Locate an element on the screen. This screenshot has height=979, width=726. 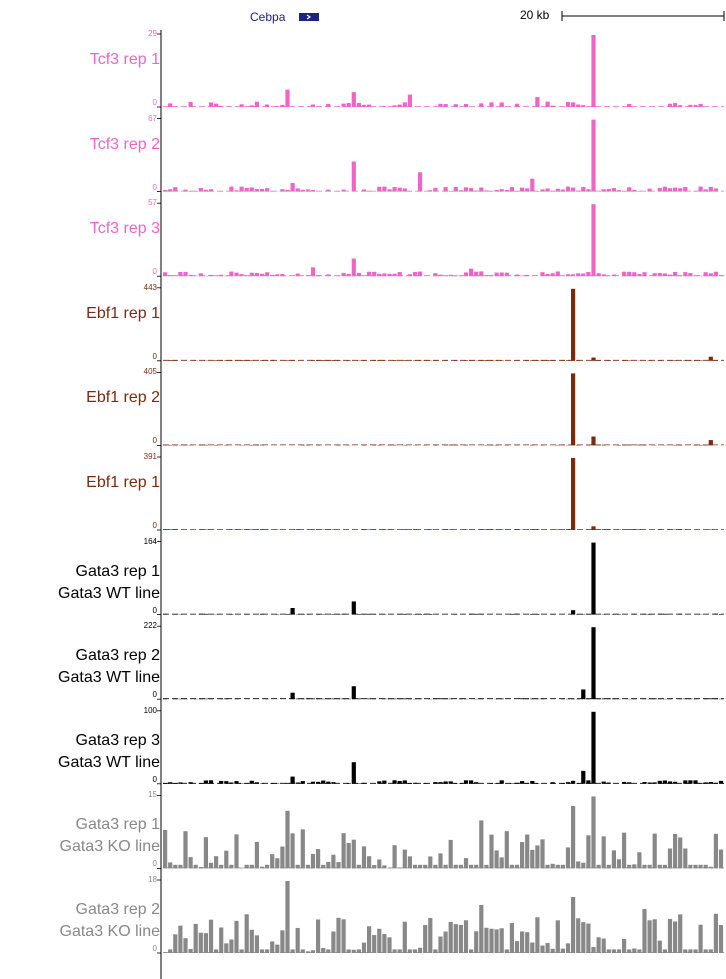
track-ymax: 57 is located at coordinates (152, 203).